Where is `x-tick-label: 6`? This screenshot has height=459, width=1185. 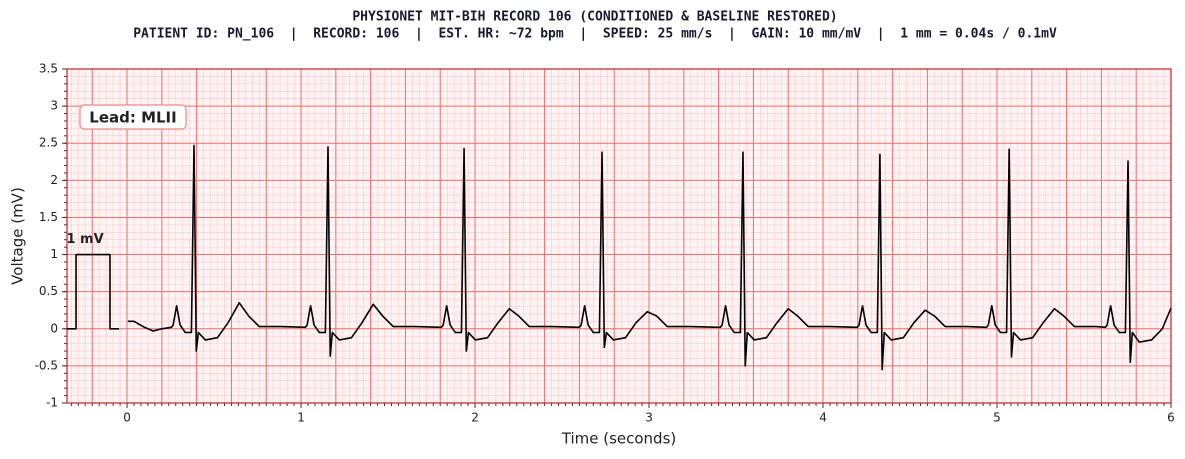
x-tick-label: 6 is located at coordinates (1171, 418).